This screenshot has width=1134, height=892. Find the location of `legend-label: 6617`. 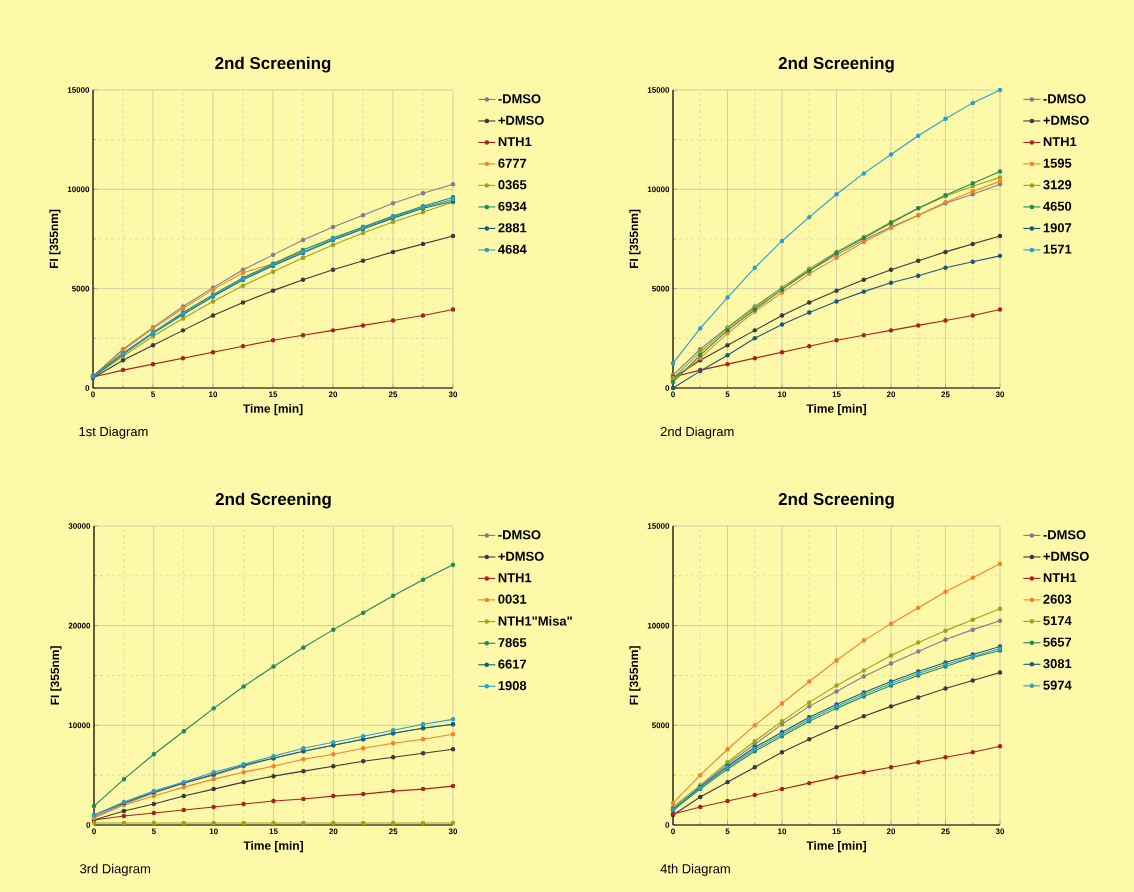

legend-label: 6617 is located at coordinates (512, 664).